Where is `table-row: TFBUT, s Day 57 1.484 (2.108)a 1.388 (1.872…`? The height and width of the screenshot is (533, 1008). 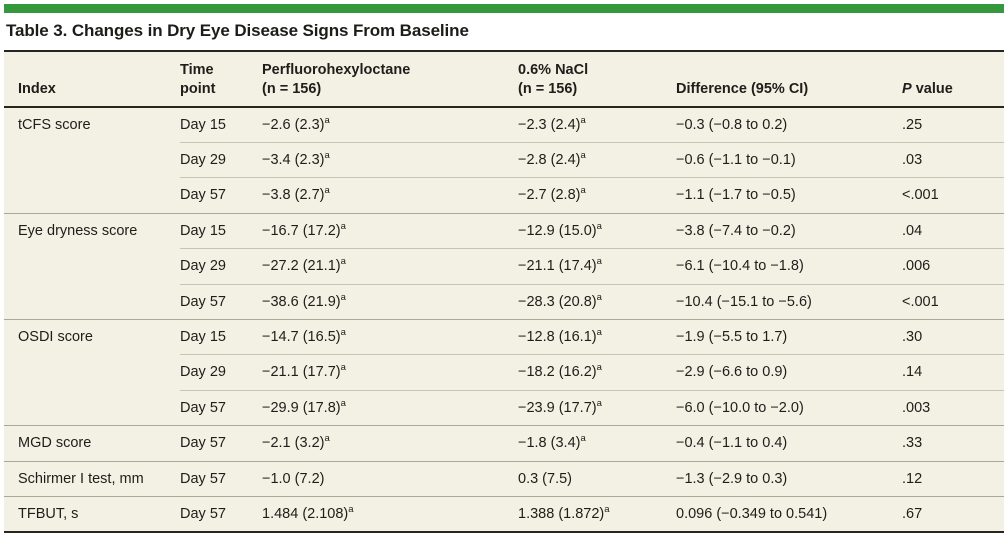 table-row: TFBUT, s Day 57 1.484 (2.108)a 1.388 (1.872… is located at coordinates (504, 514).